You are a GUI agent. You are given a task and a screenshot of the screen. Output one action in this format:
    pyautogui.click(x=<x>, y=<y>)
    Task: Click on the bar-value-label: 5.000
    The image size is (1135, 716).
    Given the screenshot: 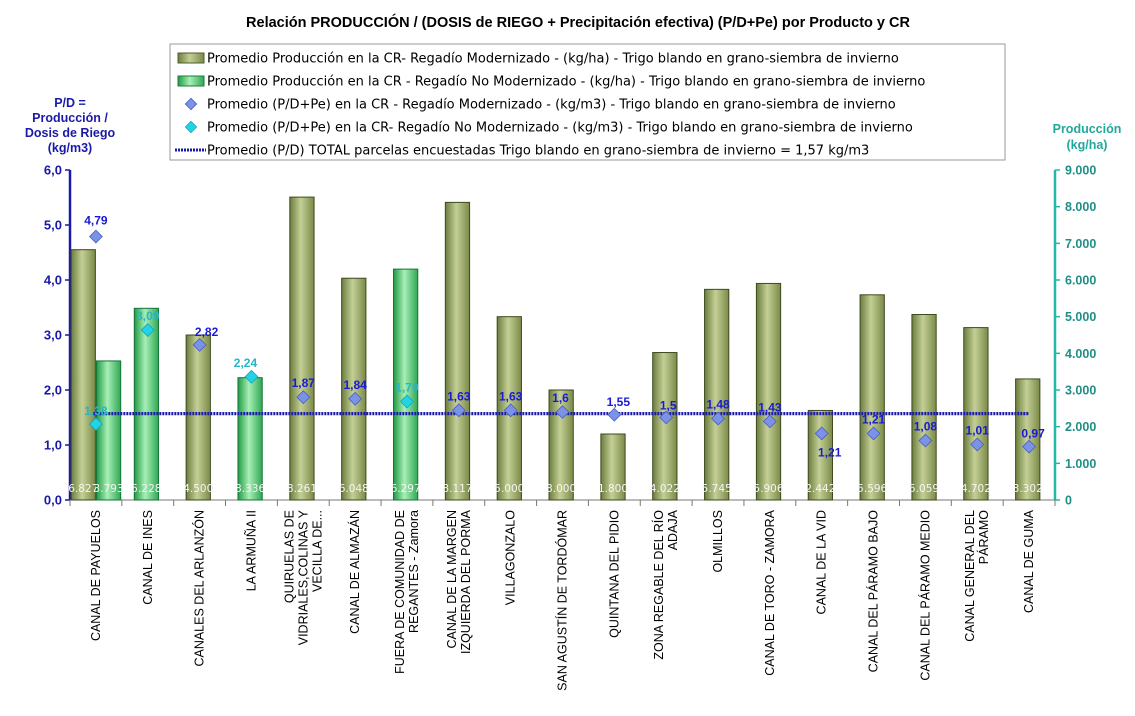 What is the action you would take?
    pyautogui.click(x=509, y=489)
    